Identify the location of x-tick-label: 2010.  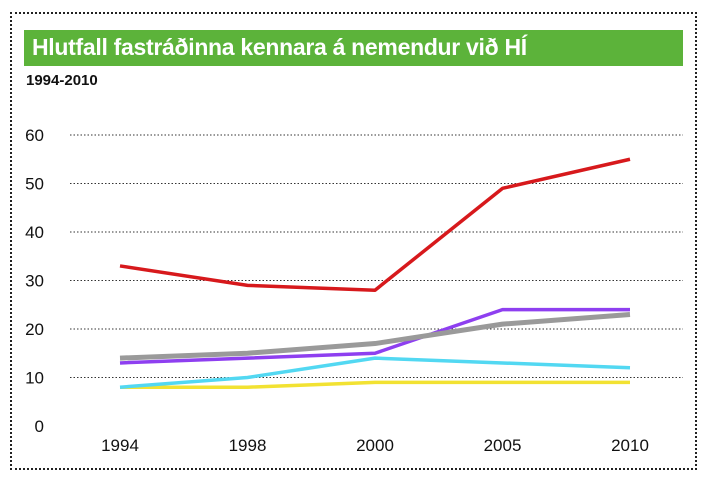
(630, 445).